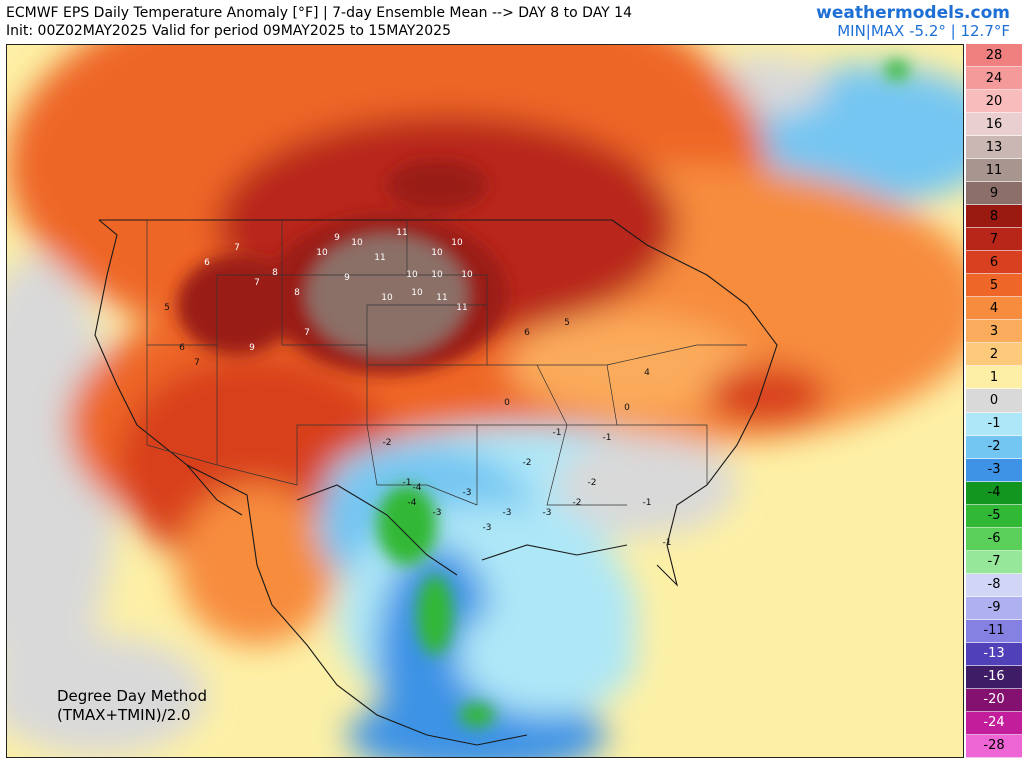 The height and width of the screenshot is (768, 1024). What do you see at coordinates (994, 470) in the screenshot?
I see `legend-cell: -3` at bounding box center [994, 470].